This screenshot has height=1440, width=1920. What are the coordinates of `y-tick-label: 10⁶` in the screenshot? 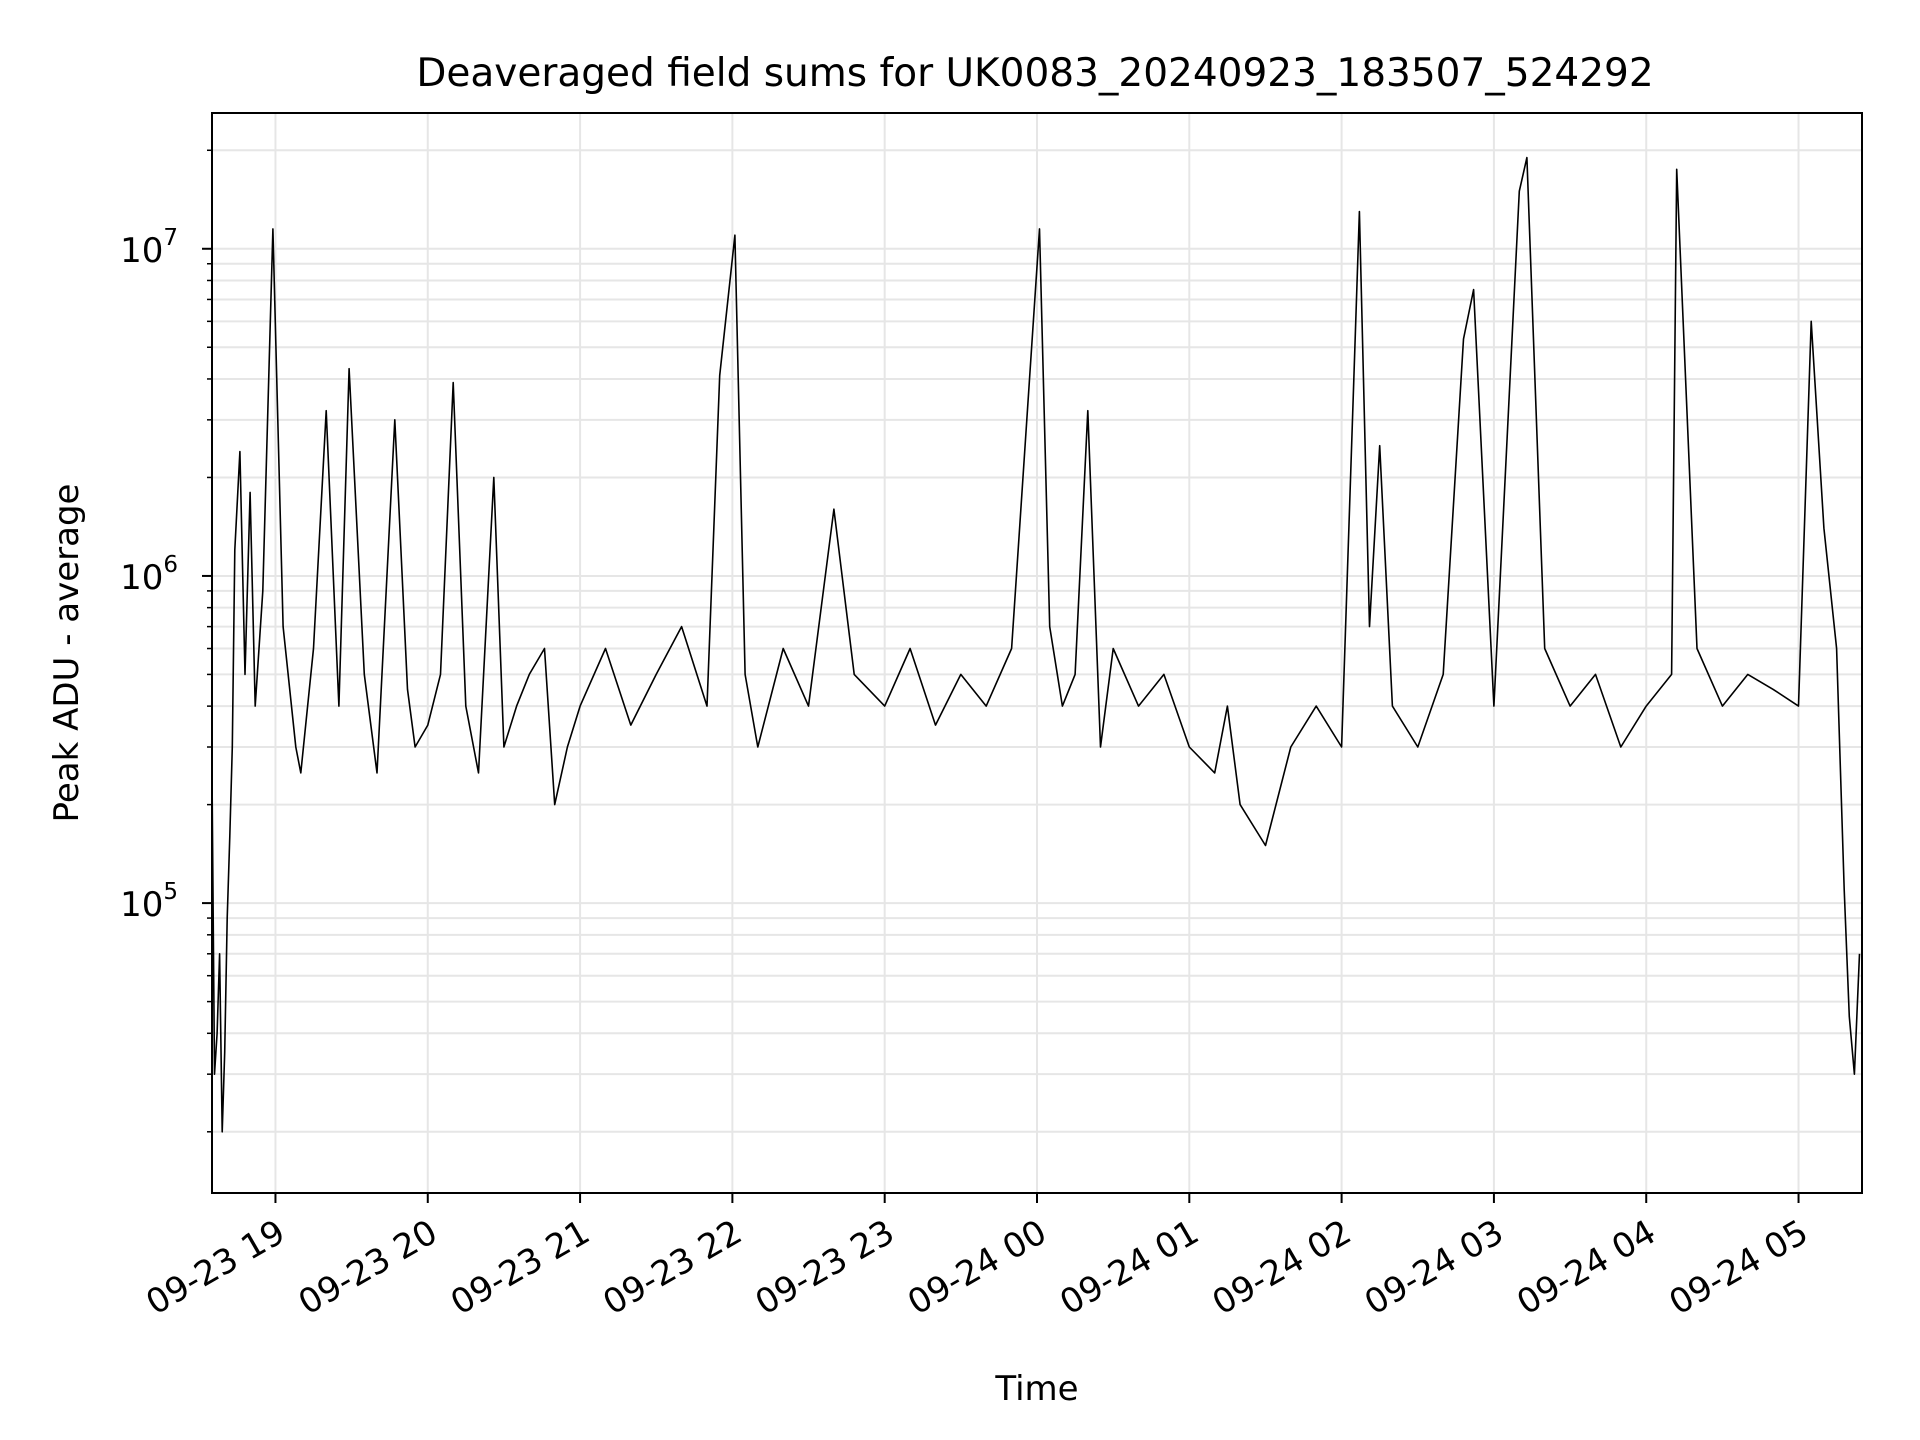 It's located at (149, 575).